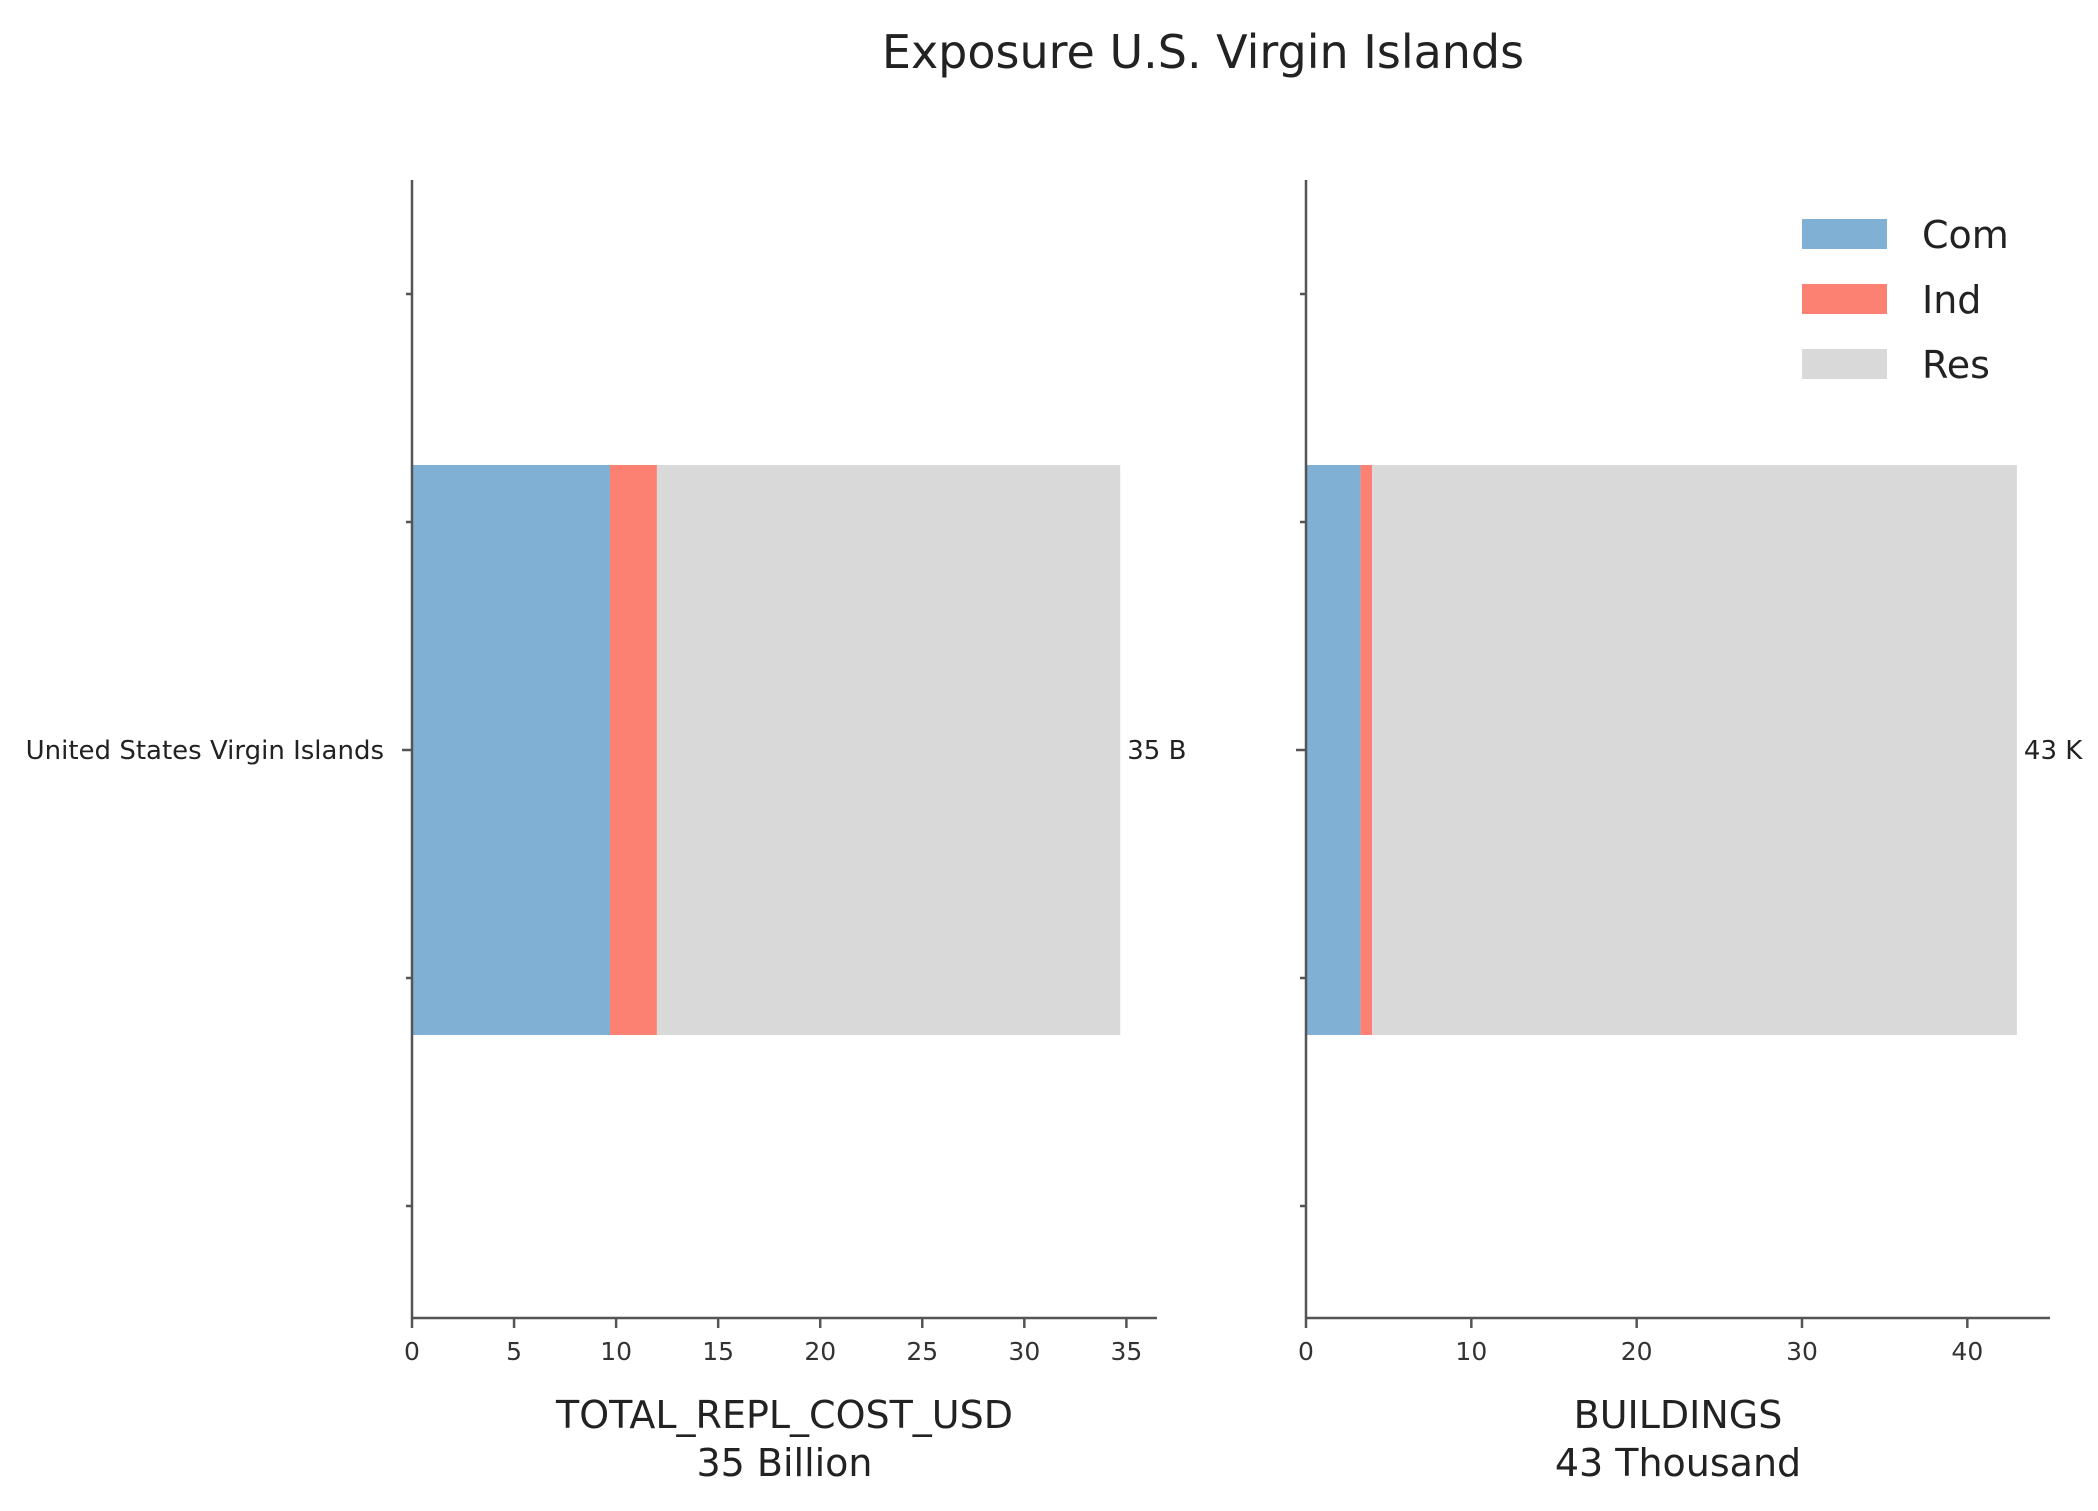 The height and width of the screenshot is (1511, 2098). What do you see at coordinates (514, 1351) in the screenshot?
I see `panel-1-x-tick-label: 5` at bounding box center [514, 1351].